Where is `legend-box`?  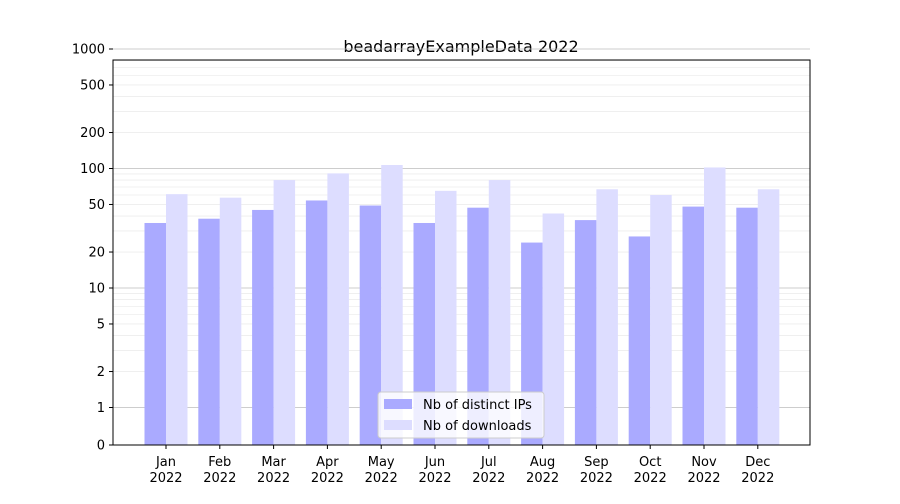 legend-box is located at coordinates (461, 415).